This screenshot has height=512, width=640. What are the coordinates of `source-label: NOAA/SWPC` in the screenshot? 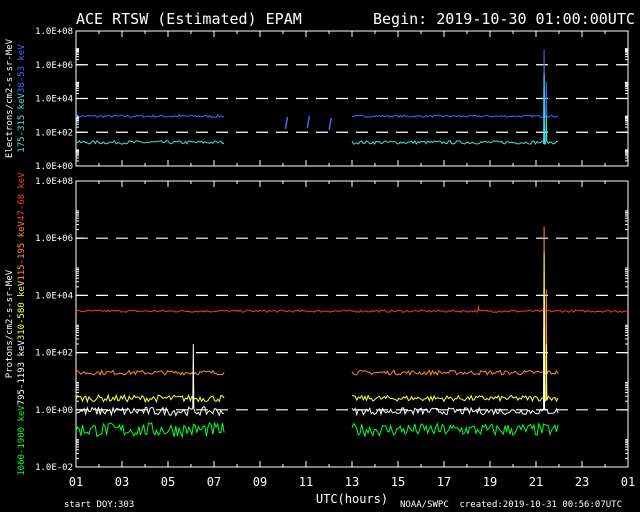 It's located at (424, 505).